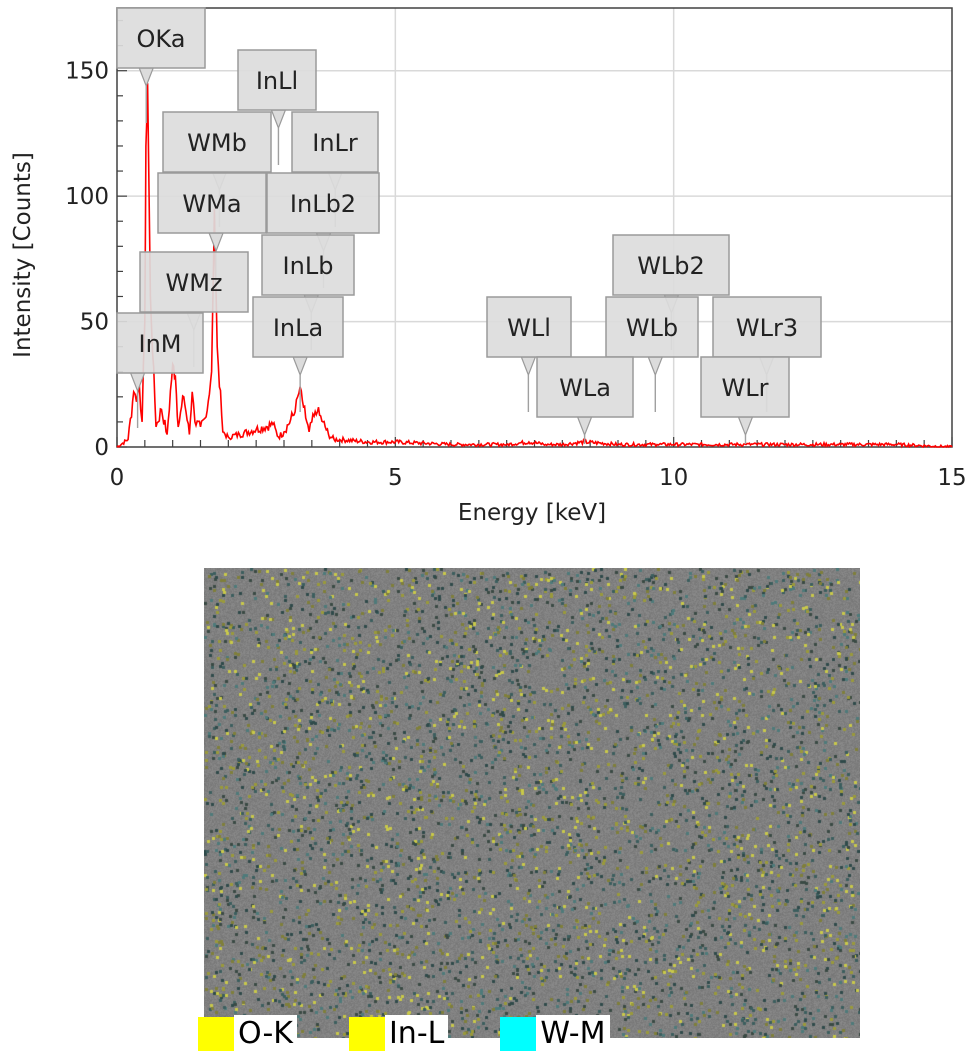 The image size is (969, 1054). I want to click on peak-text: WLr, so click(745, 388).